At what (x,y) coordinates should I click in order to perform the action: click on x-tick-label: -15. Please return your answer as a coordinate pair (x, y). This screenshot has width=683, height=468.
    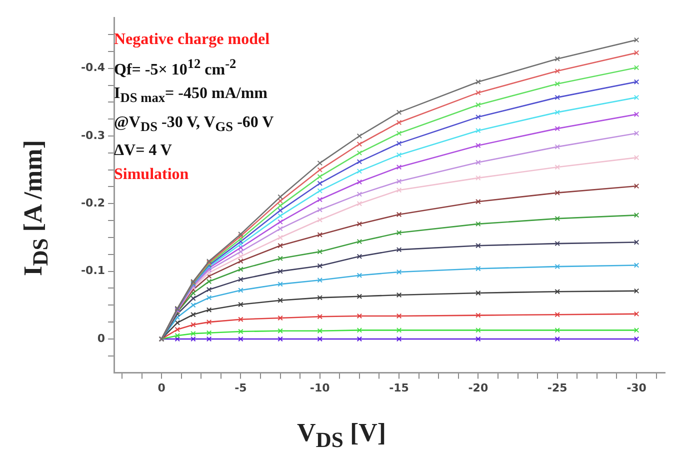
    Looking at the image, I should click on (399, 387).